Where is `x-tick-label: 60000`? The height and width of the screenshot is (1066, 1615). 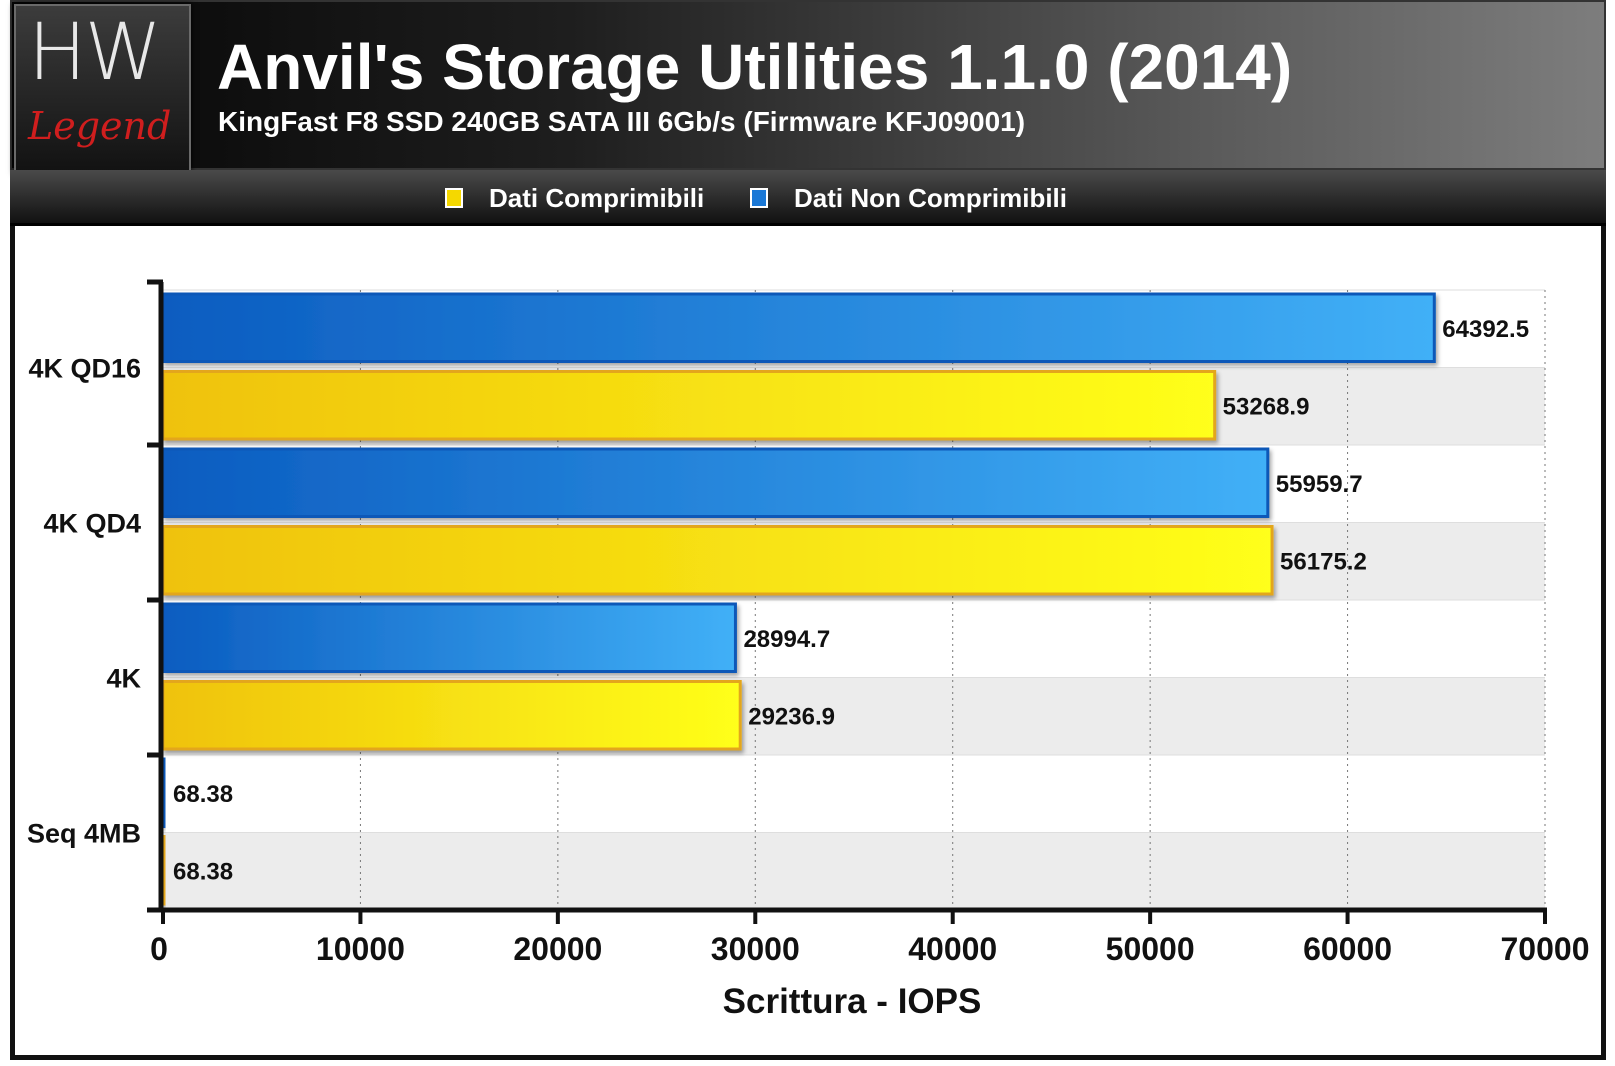 x-tick-label: 60000 is located at coordinates (1347, 949).